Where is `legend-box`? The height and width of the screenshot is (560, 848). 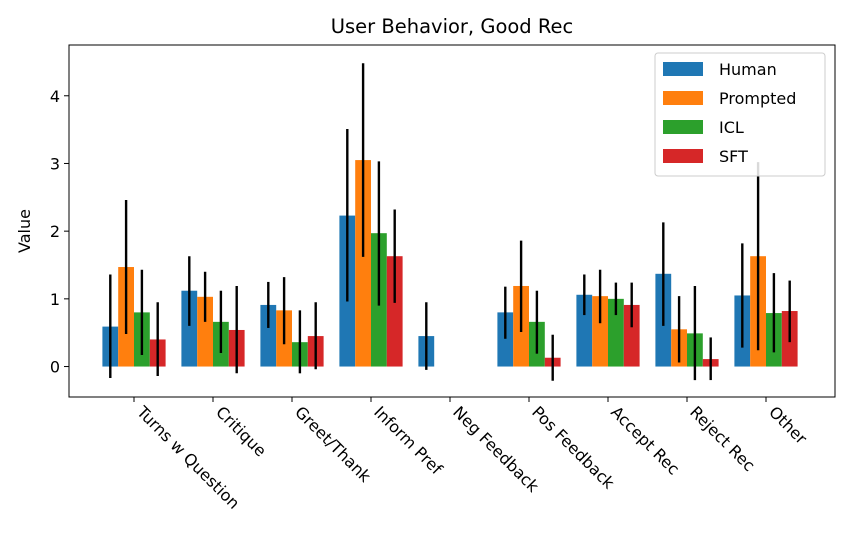
legend-box is located at coordinates (740, 114).